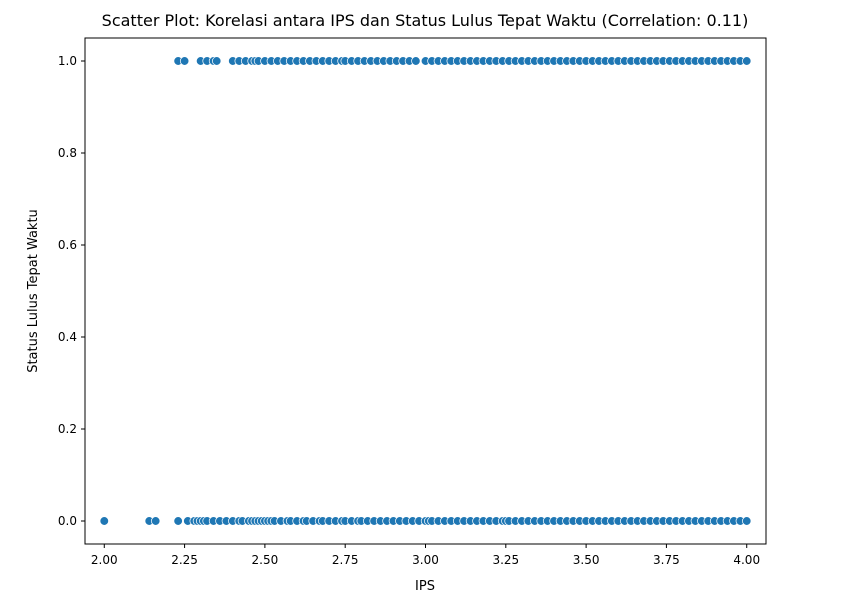 The image size is (867, 605). I want to click on x-tick-label: 3.75, so click(666, 560).